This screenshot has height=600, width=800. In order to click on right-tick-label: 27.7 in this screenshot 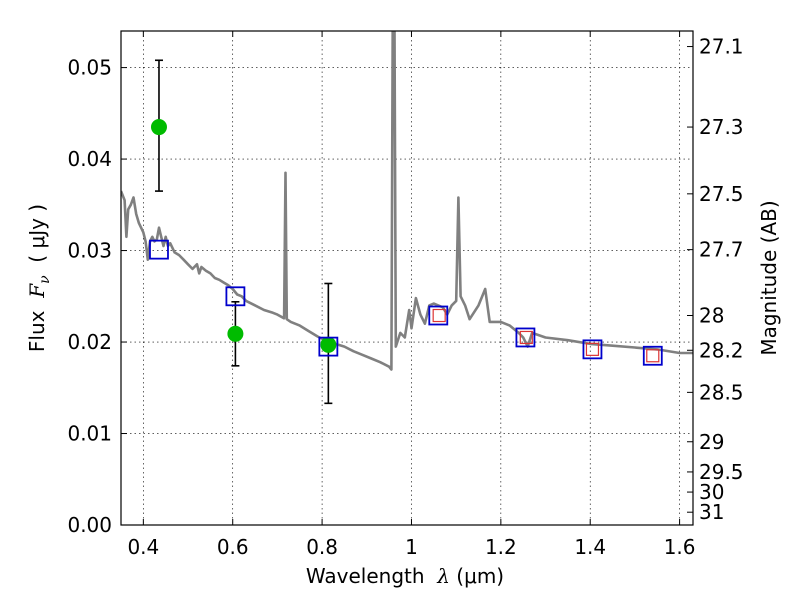, I will do `click(721, 250)`.